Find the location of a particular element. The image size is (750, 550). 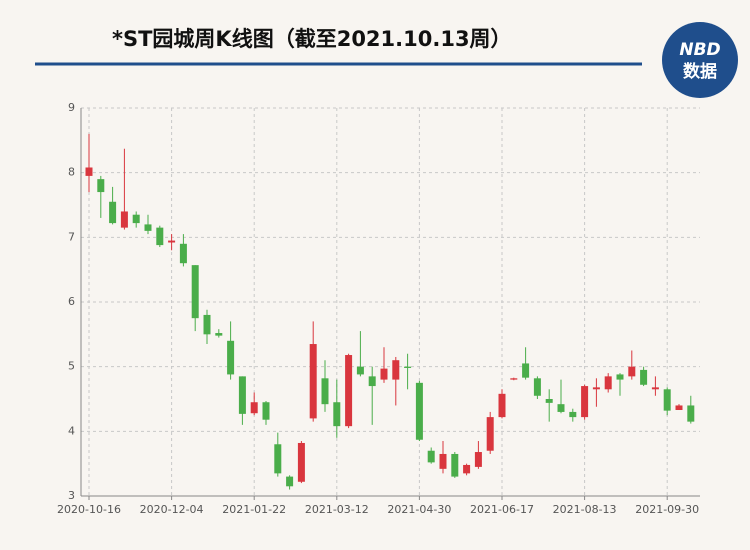

x-tick-label: 2020-10-16 is located at coordinates (89, 509).